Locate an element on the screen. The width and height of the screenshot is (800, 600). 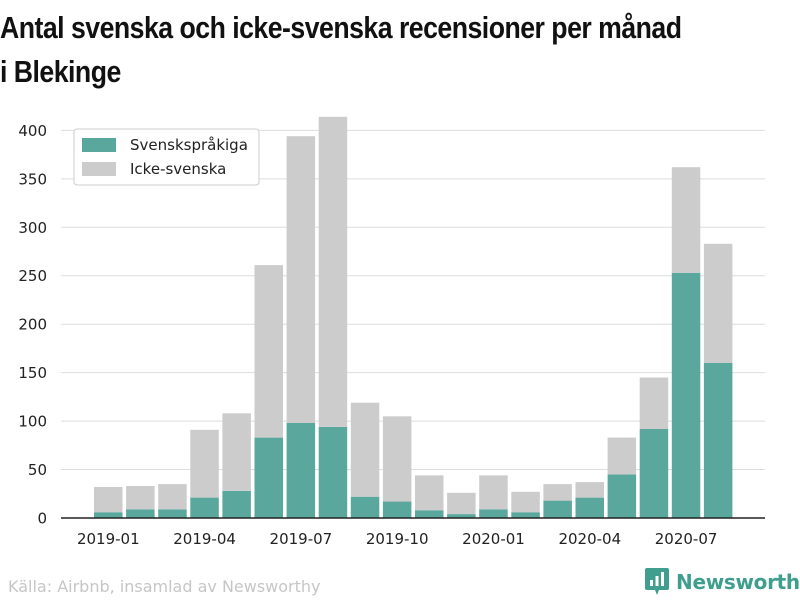
bar-svenskspråkiga-2020-06 is located at coordinates (654, 473).